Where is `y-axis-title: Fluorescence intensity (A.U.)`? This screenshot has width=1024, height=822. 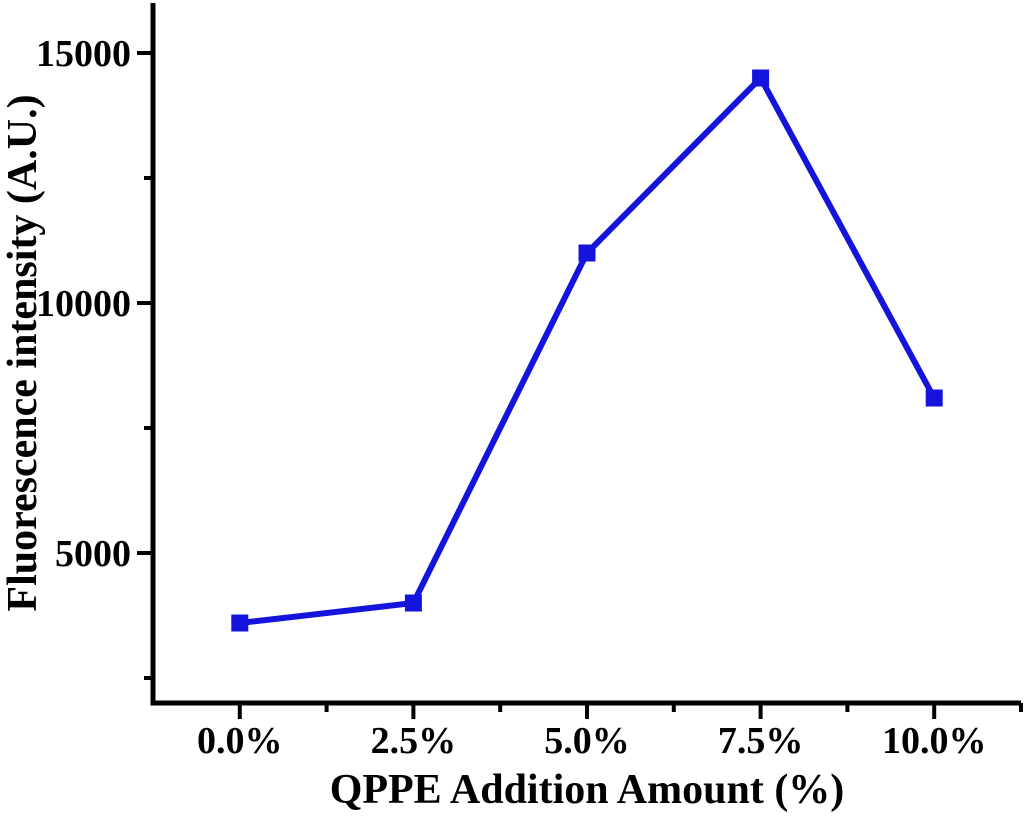
y-axis-title: Fluorescence intensity (A.U.) is located at coordinates (23, 352).